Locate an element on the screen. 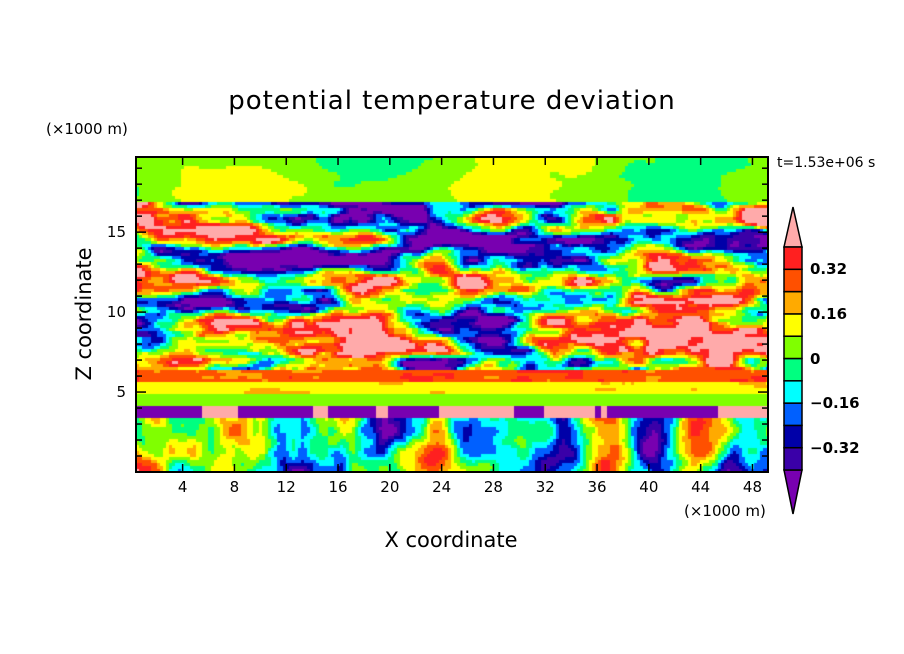  x-axis-label: X coordinate is located at coordinates (452, 540).